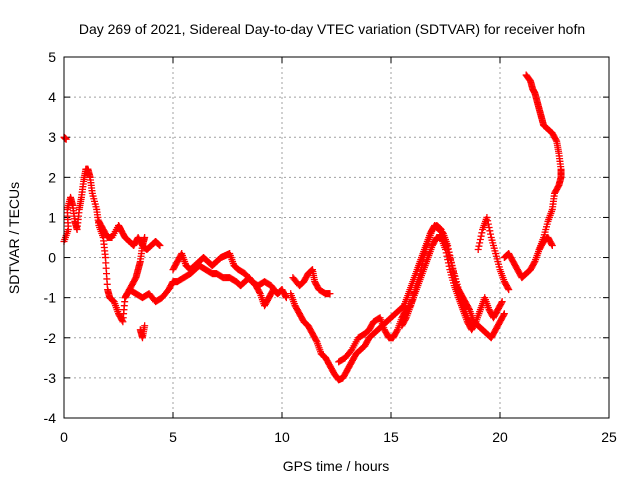 The width and height of the screenshot is (640, 480). Describe the element at coordinates (50, 378) in the screenshot. I see `y-tick-label: -3` at that location.